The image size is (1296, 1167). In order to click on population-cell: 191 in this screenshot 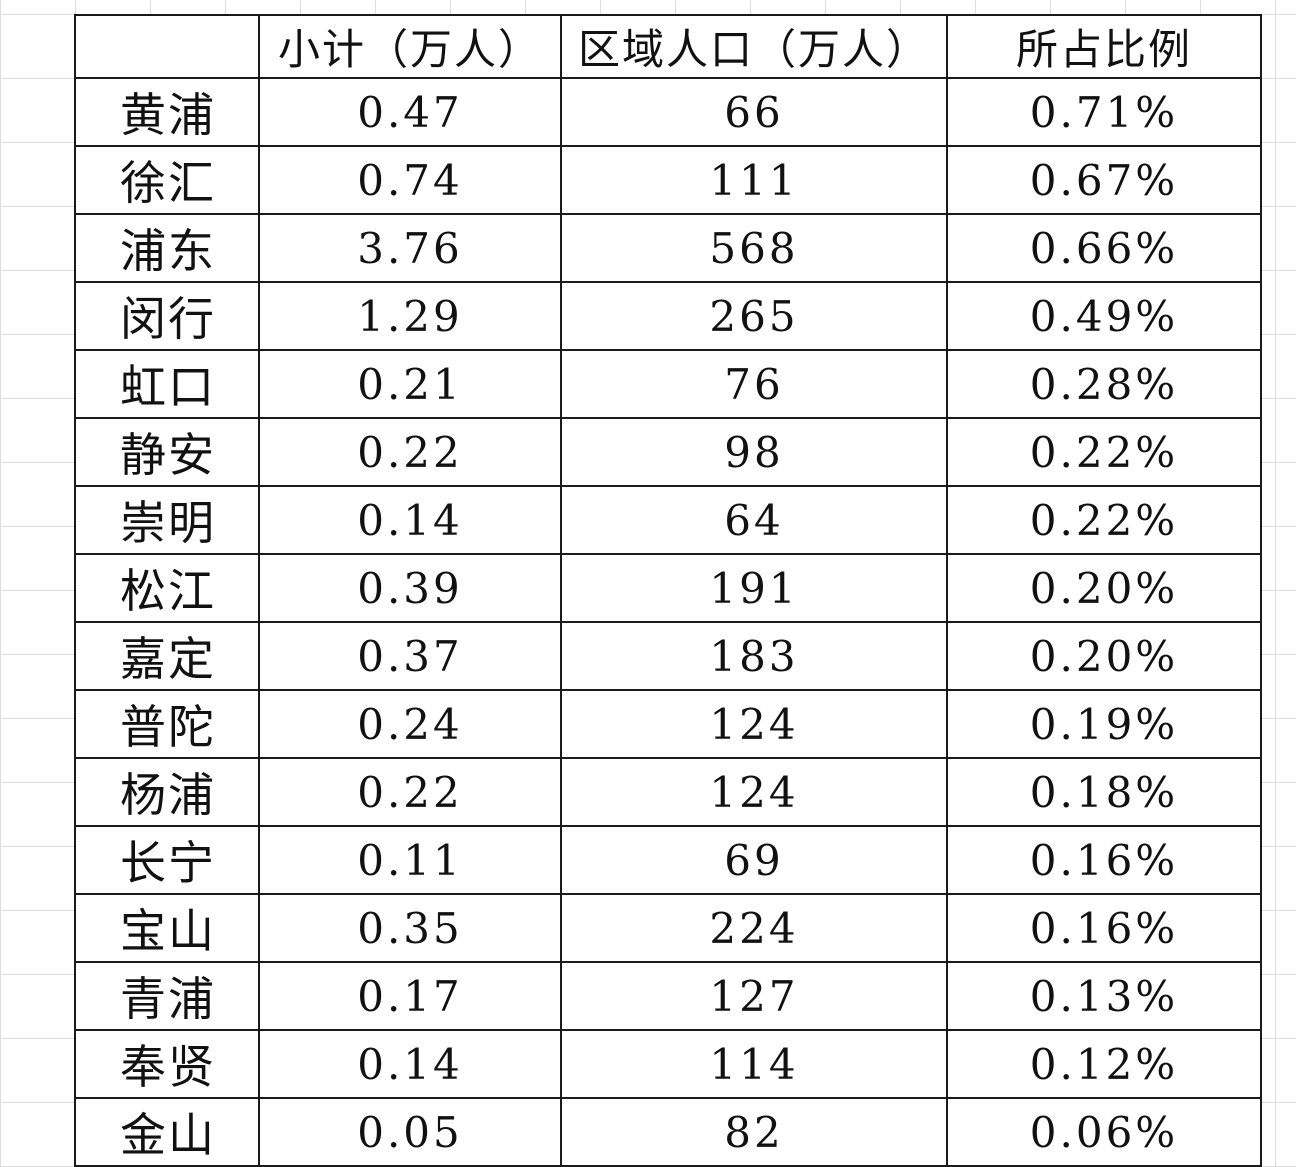, I will do `click(754, 588)`.